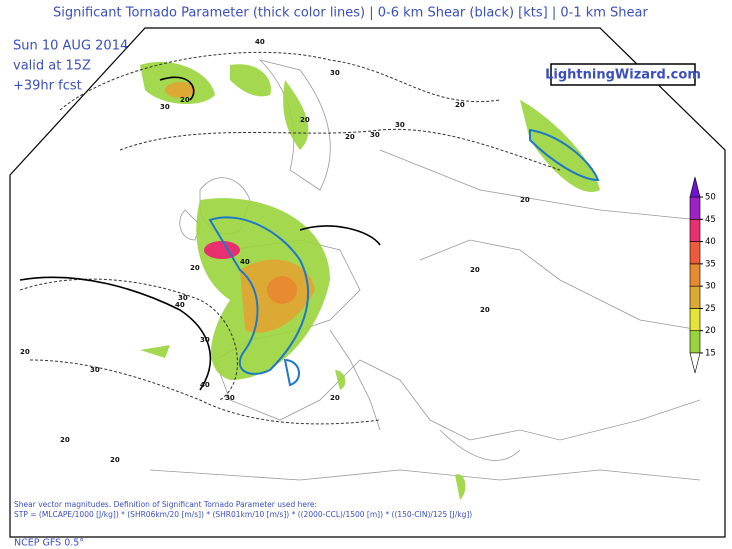 This screenshot has width=732, height=549. Describe the element at coordinates (710, 331) in the screenshot. I see `colorbar-tick-label: 20` at that location.